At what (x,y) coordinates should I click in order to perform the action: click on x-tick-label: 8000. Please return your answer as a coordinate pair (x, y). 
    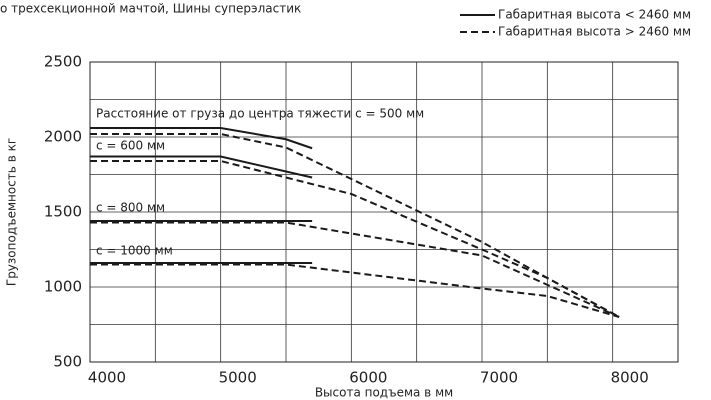
    Looking at the image, I should click on (630, 378).